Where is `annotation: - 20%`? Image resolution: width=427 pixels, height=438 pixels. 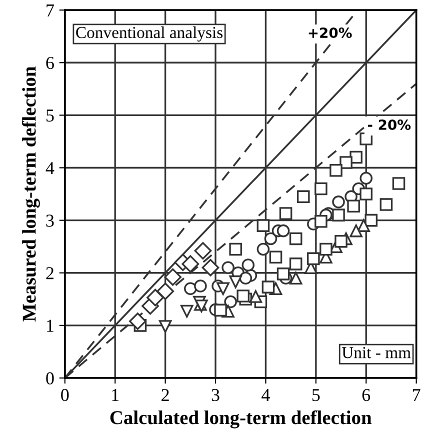
annotation: - 20% is located at coordinates (389, 124).